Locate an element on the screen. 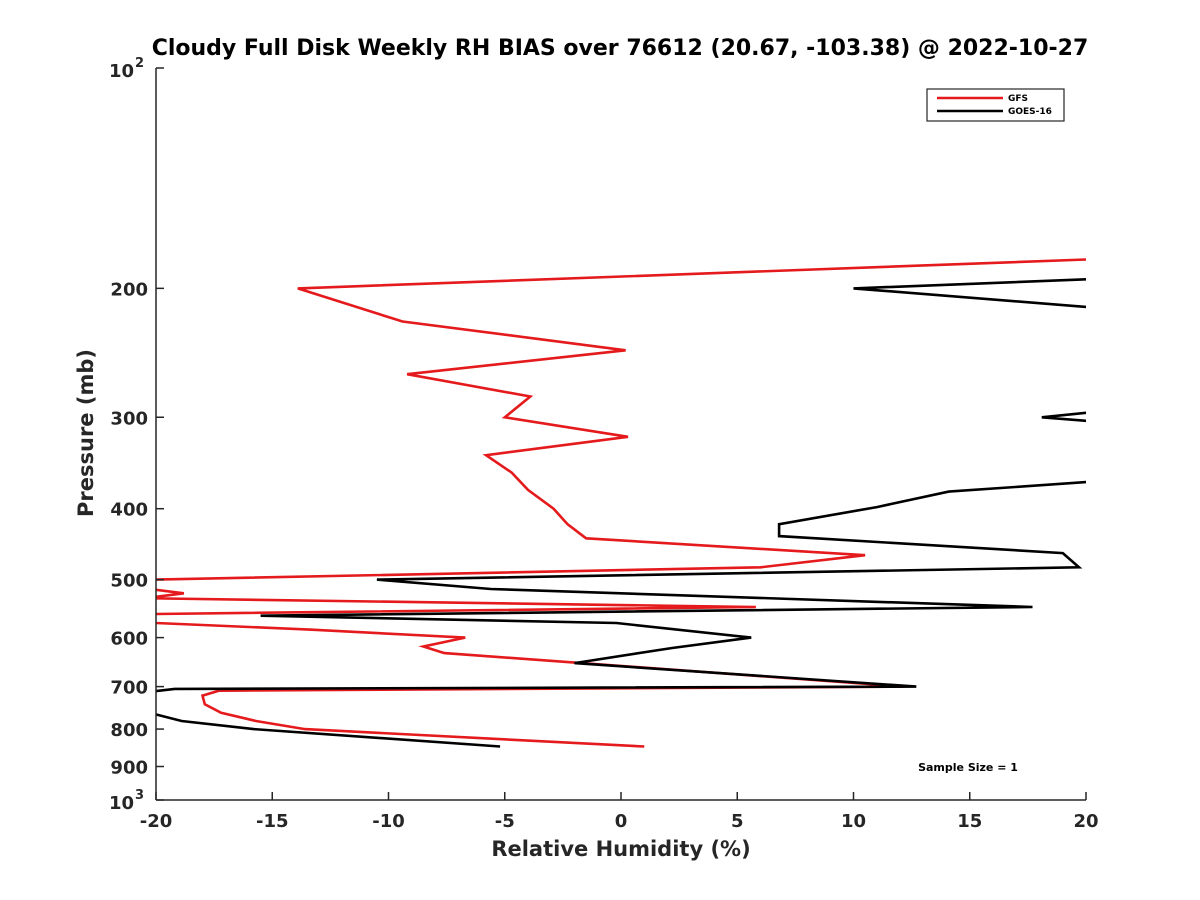  legend: GFS GOES-16 is located at coordinates (995, 105).